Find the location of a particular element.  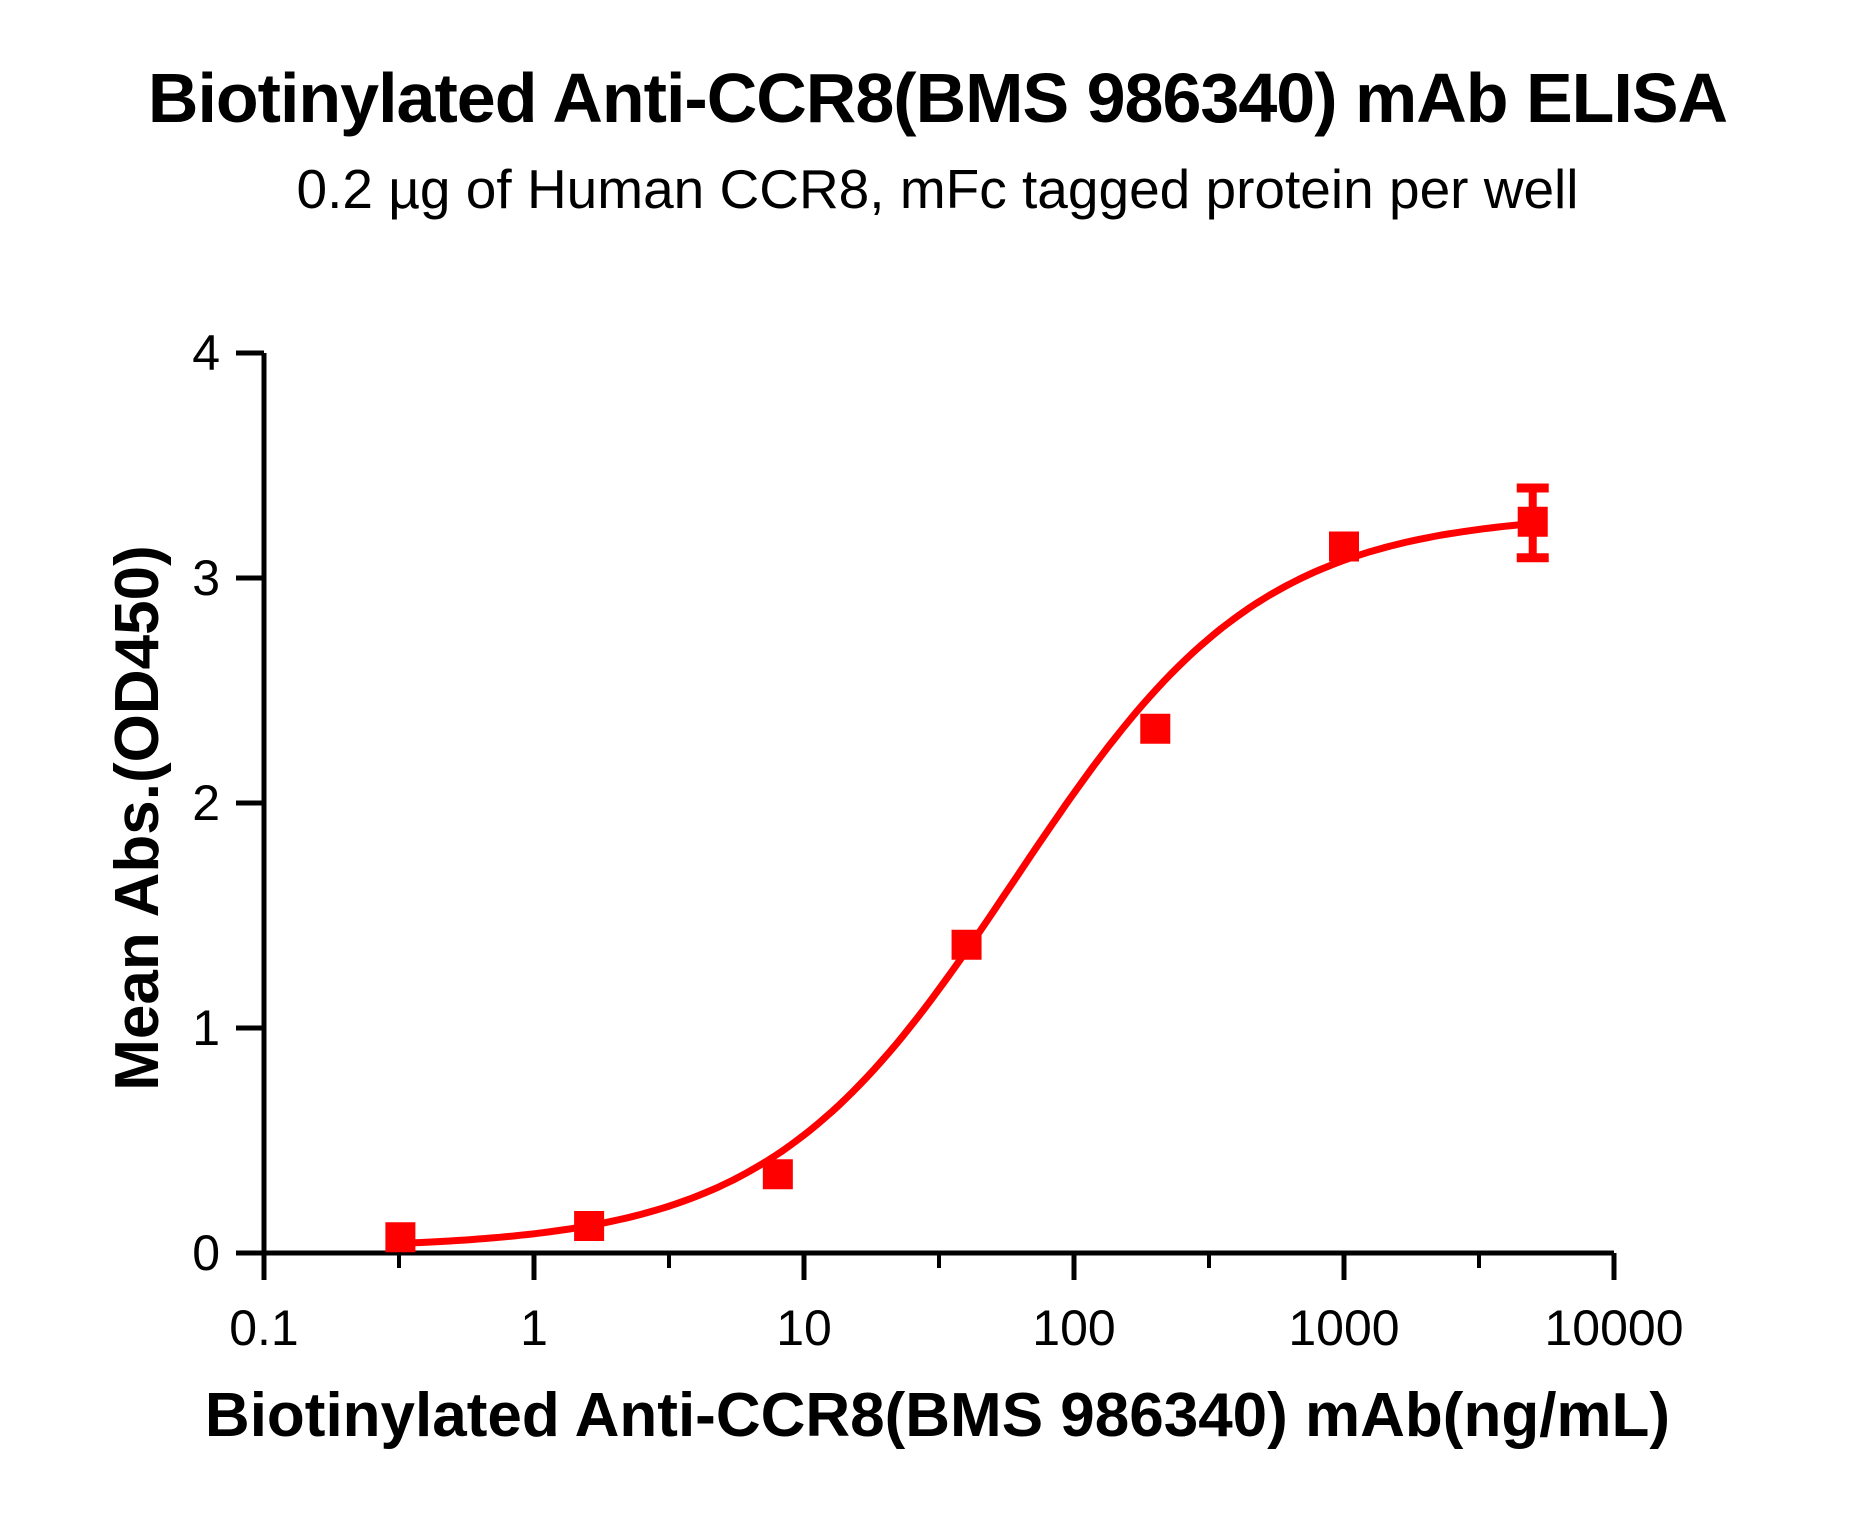

x-tick-label: 10 is located at coordinates (804, 1328).